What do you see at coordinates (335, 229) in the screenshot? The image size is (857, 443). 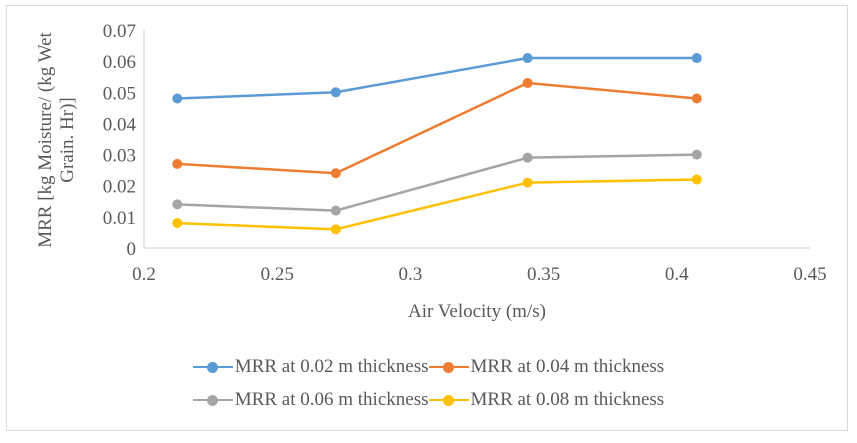 I see `data-point-s3-p1` at bounding box center [335, 229].